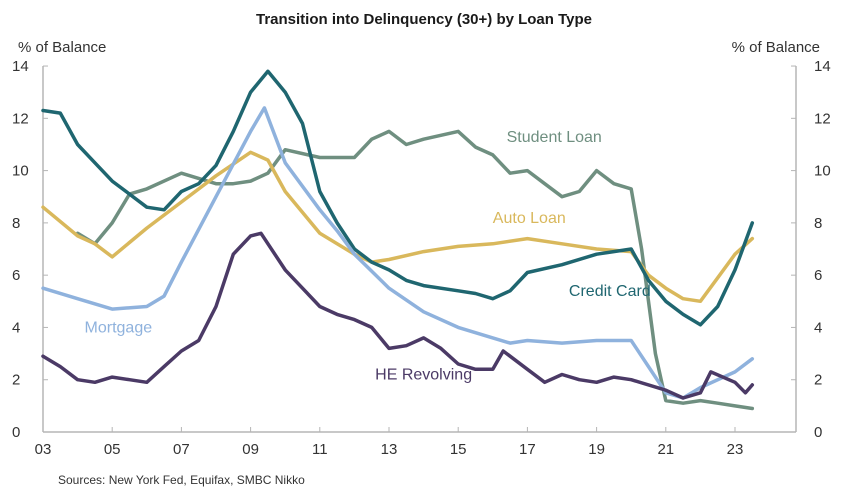  Describe the element at coordinates (16, 327) in the screenshot. I see `y-tick-label-left: 4` at that location.